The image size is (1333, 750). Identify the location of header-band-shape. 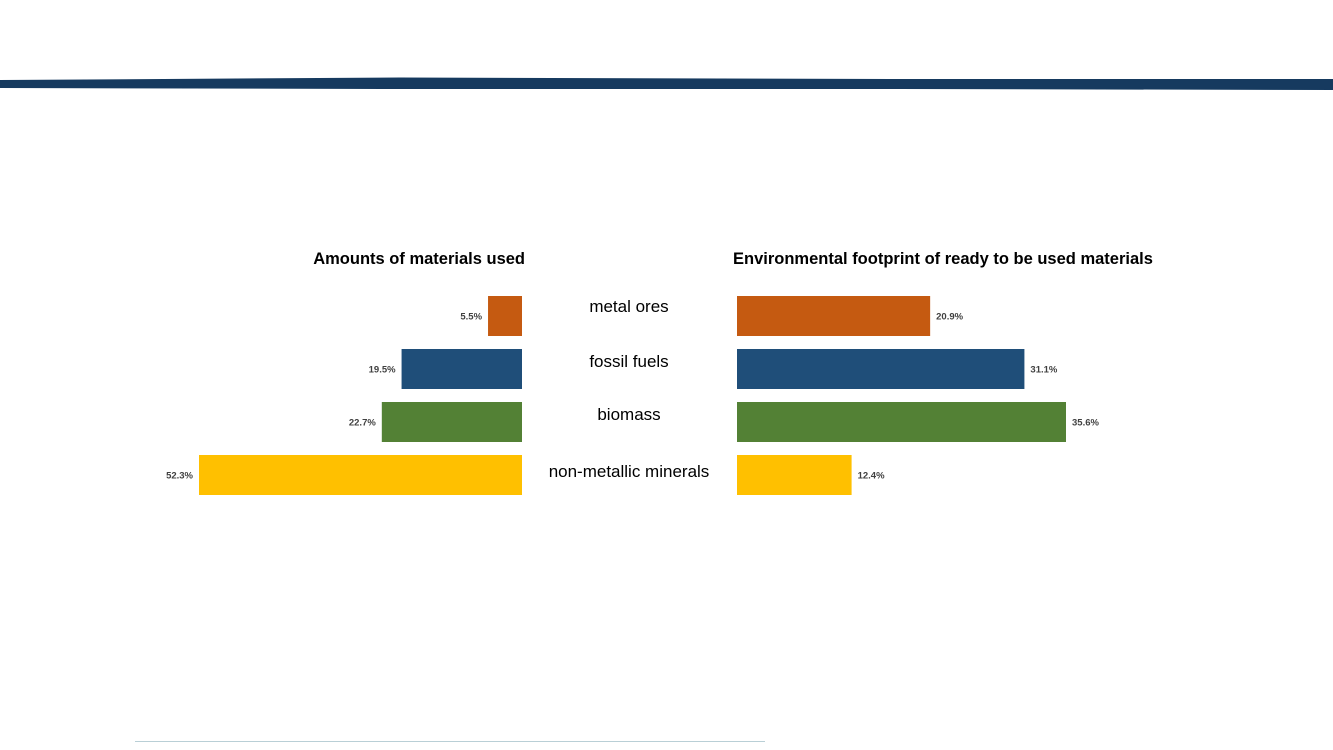
(666, 83).